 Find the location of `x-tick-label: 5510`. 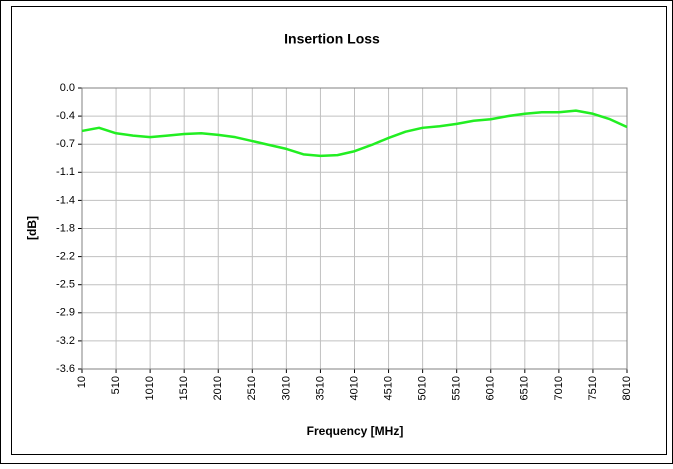

x-tick-label: 5510 is located at coordinates (457, 388).